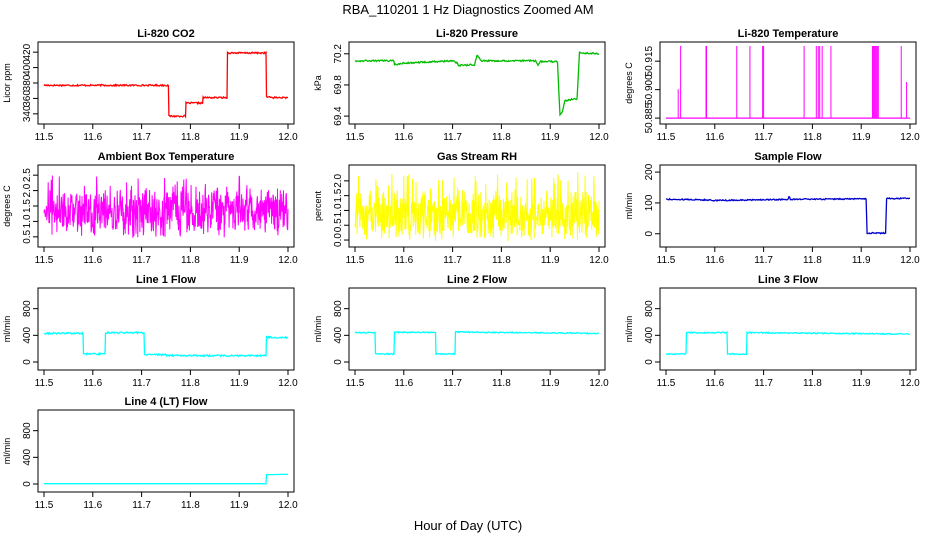 The width and height of the screenshot is (936, 540). Describe the element at coordinates (338, 180) in the screenshot. I see `y-tick-label: 2.0` at that location.